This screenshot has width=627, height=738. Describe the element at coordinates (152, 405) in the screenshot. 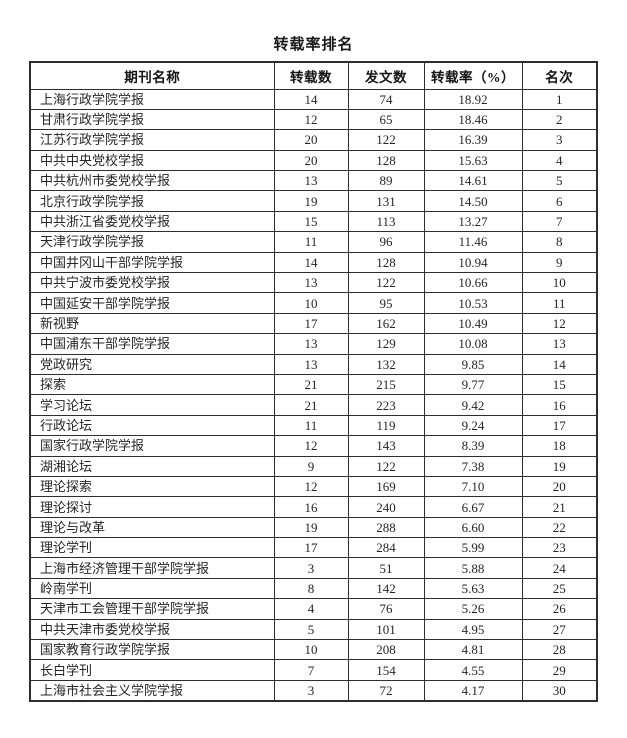

I see `journal-name-cell: 学习论坛` at that location.